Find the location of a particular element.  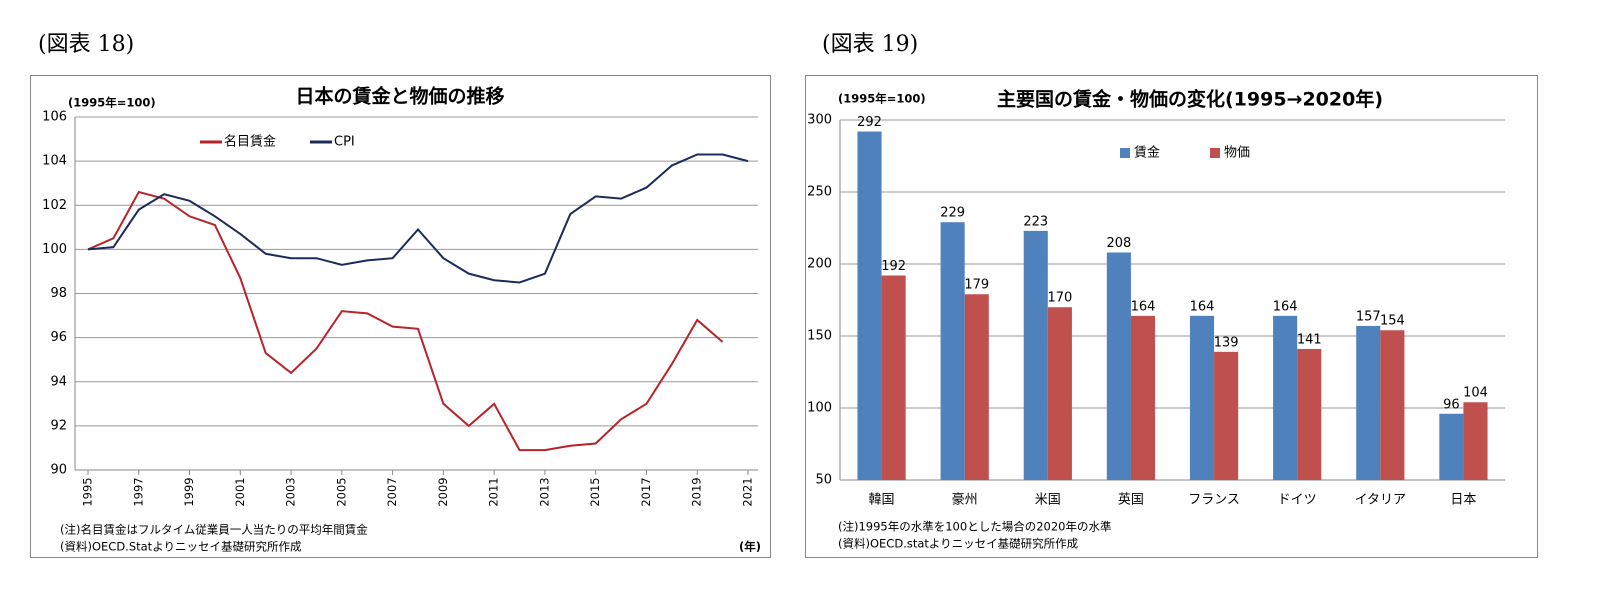

y-tick-label: 150 is located at coordinates (819, 336).